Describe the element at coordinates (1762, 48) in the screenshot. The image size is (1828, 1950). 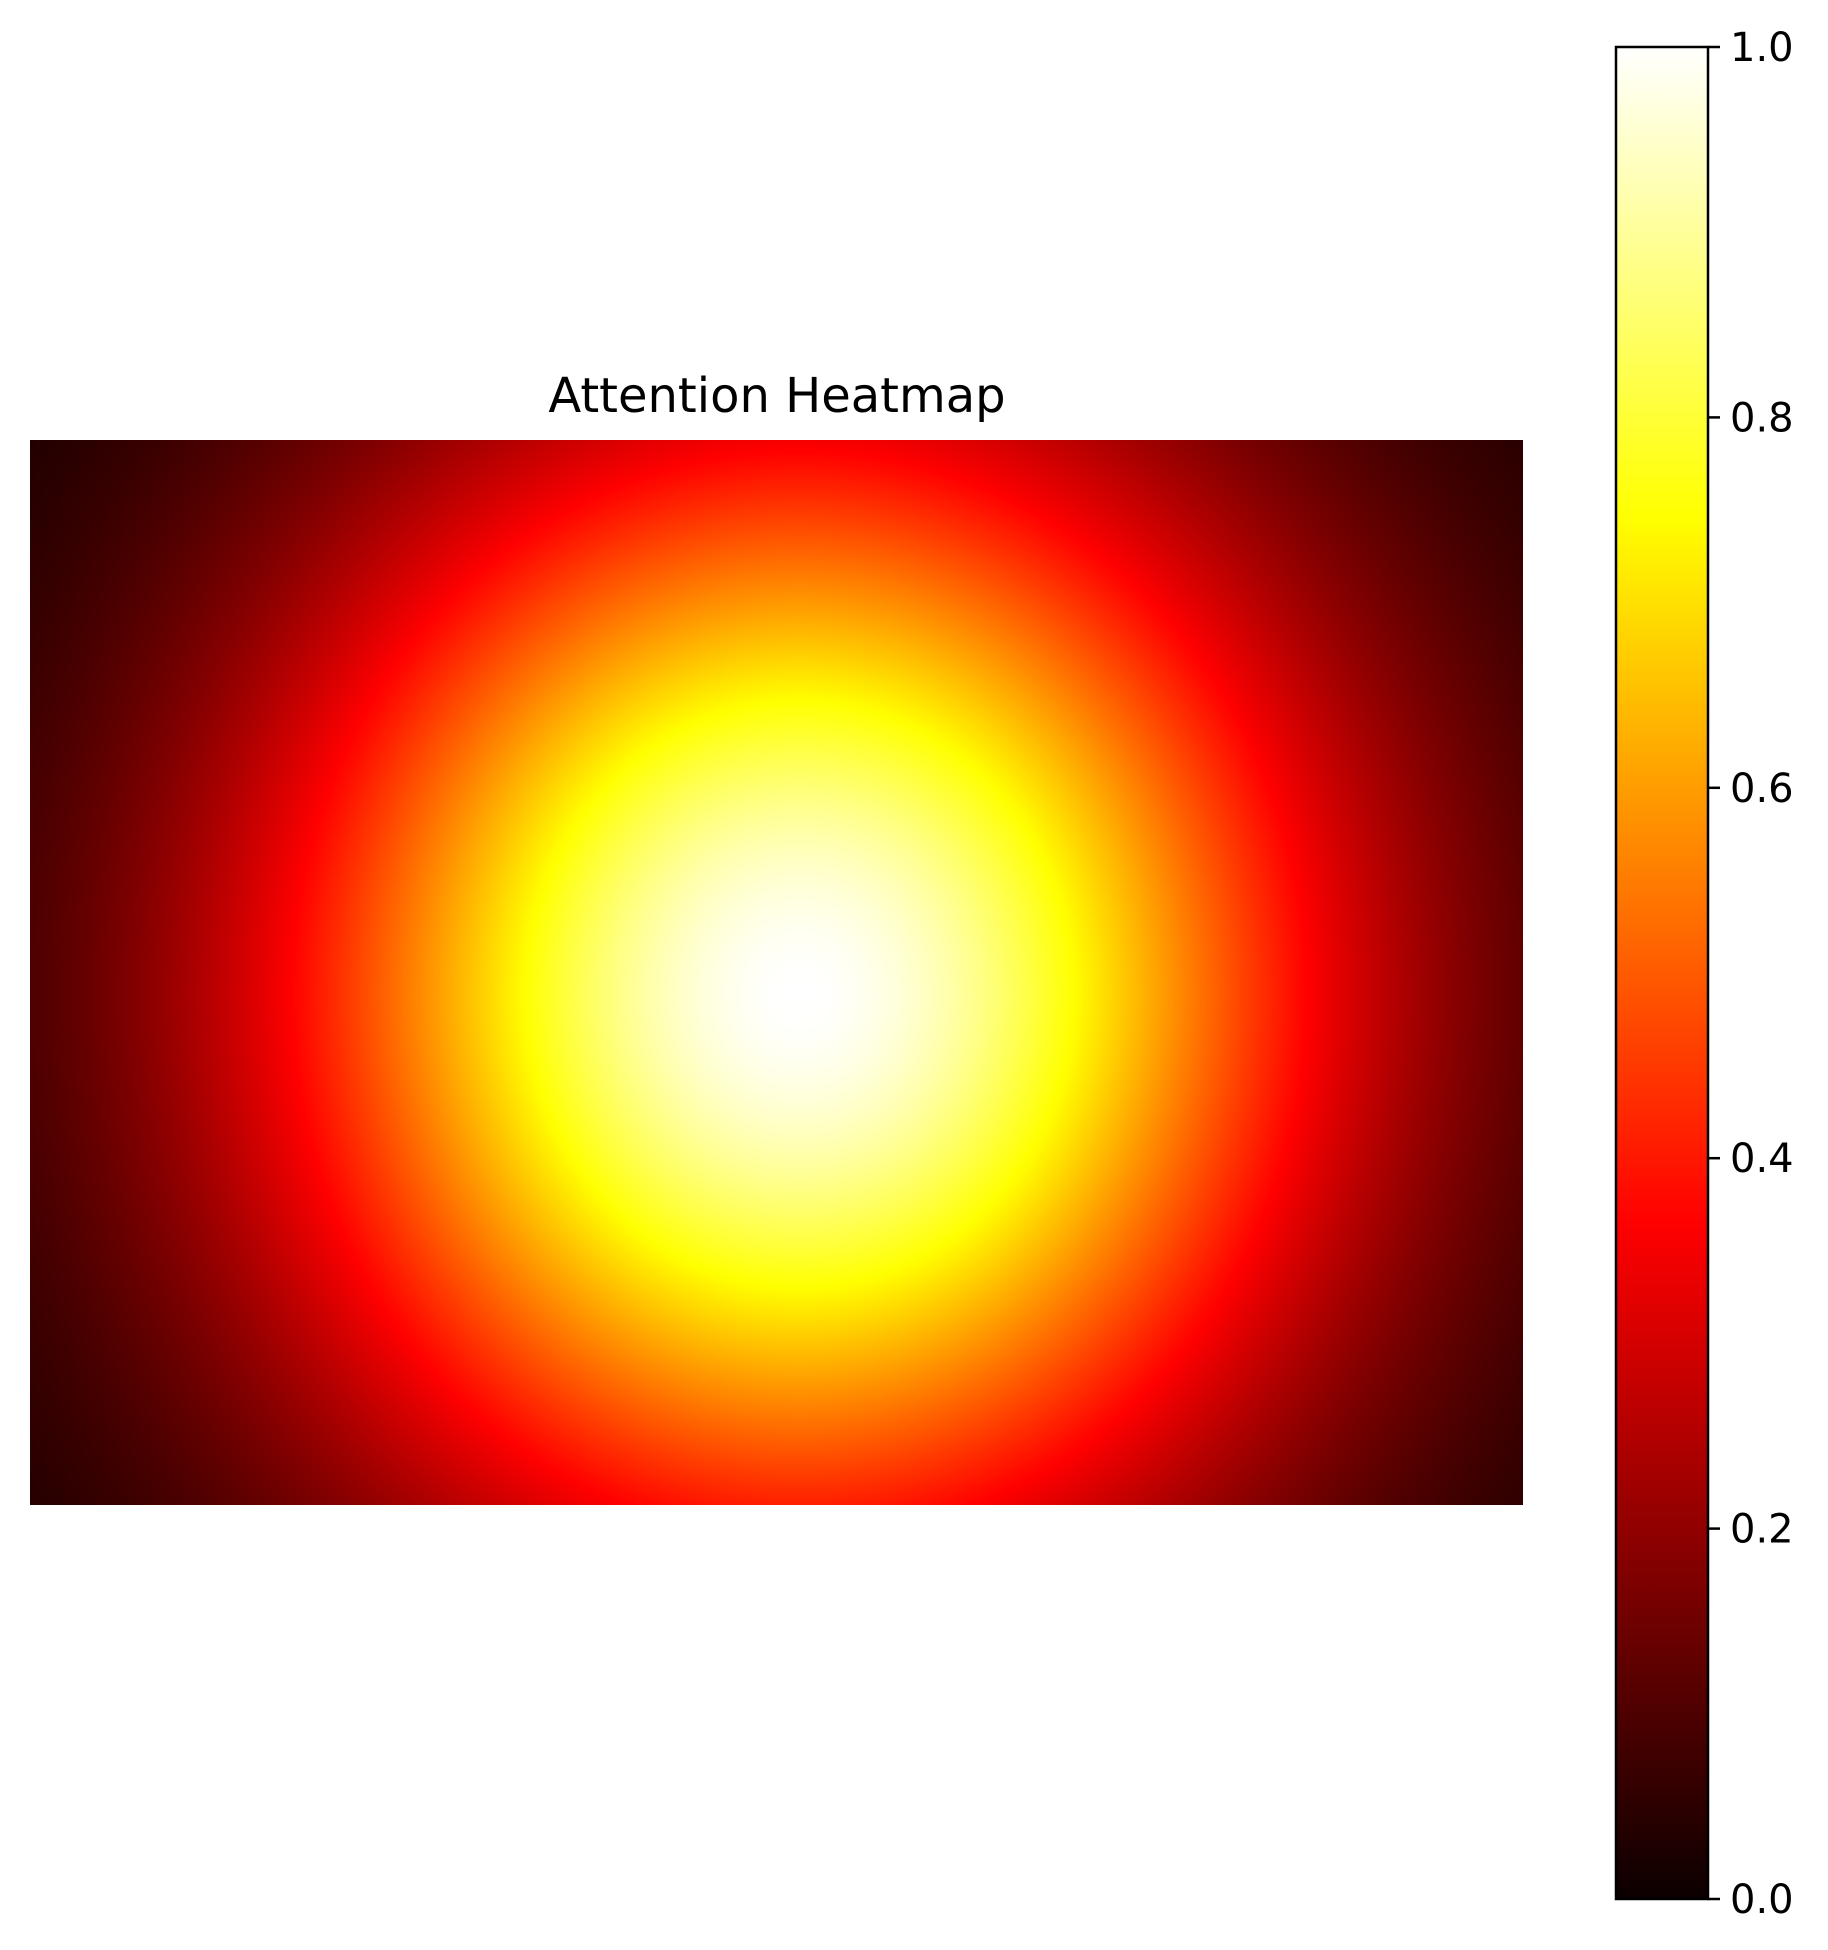
I see `colorbar-tick-label: 1.0` at that location.